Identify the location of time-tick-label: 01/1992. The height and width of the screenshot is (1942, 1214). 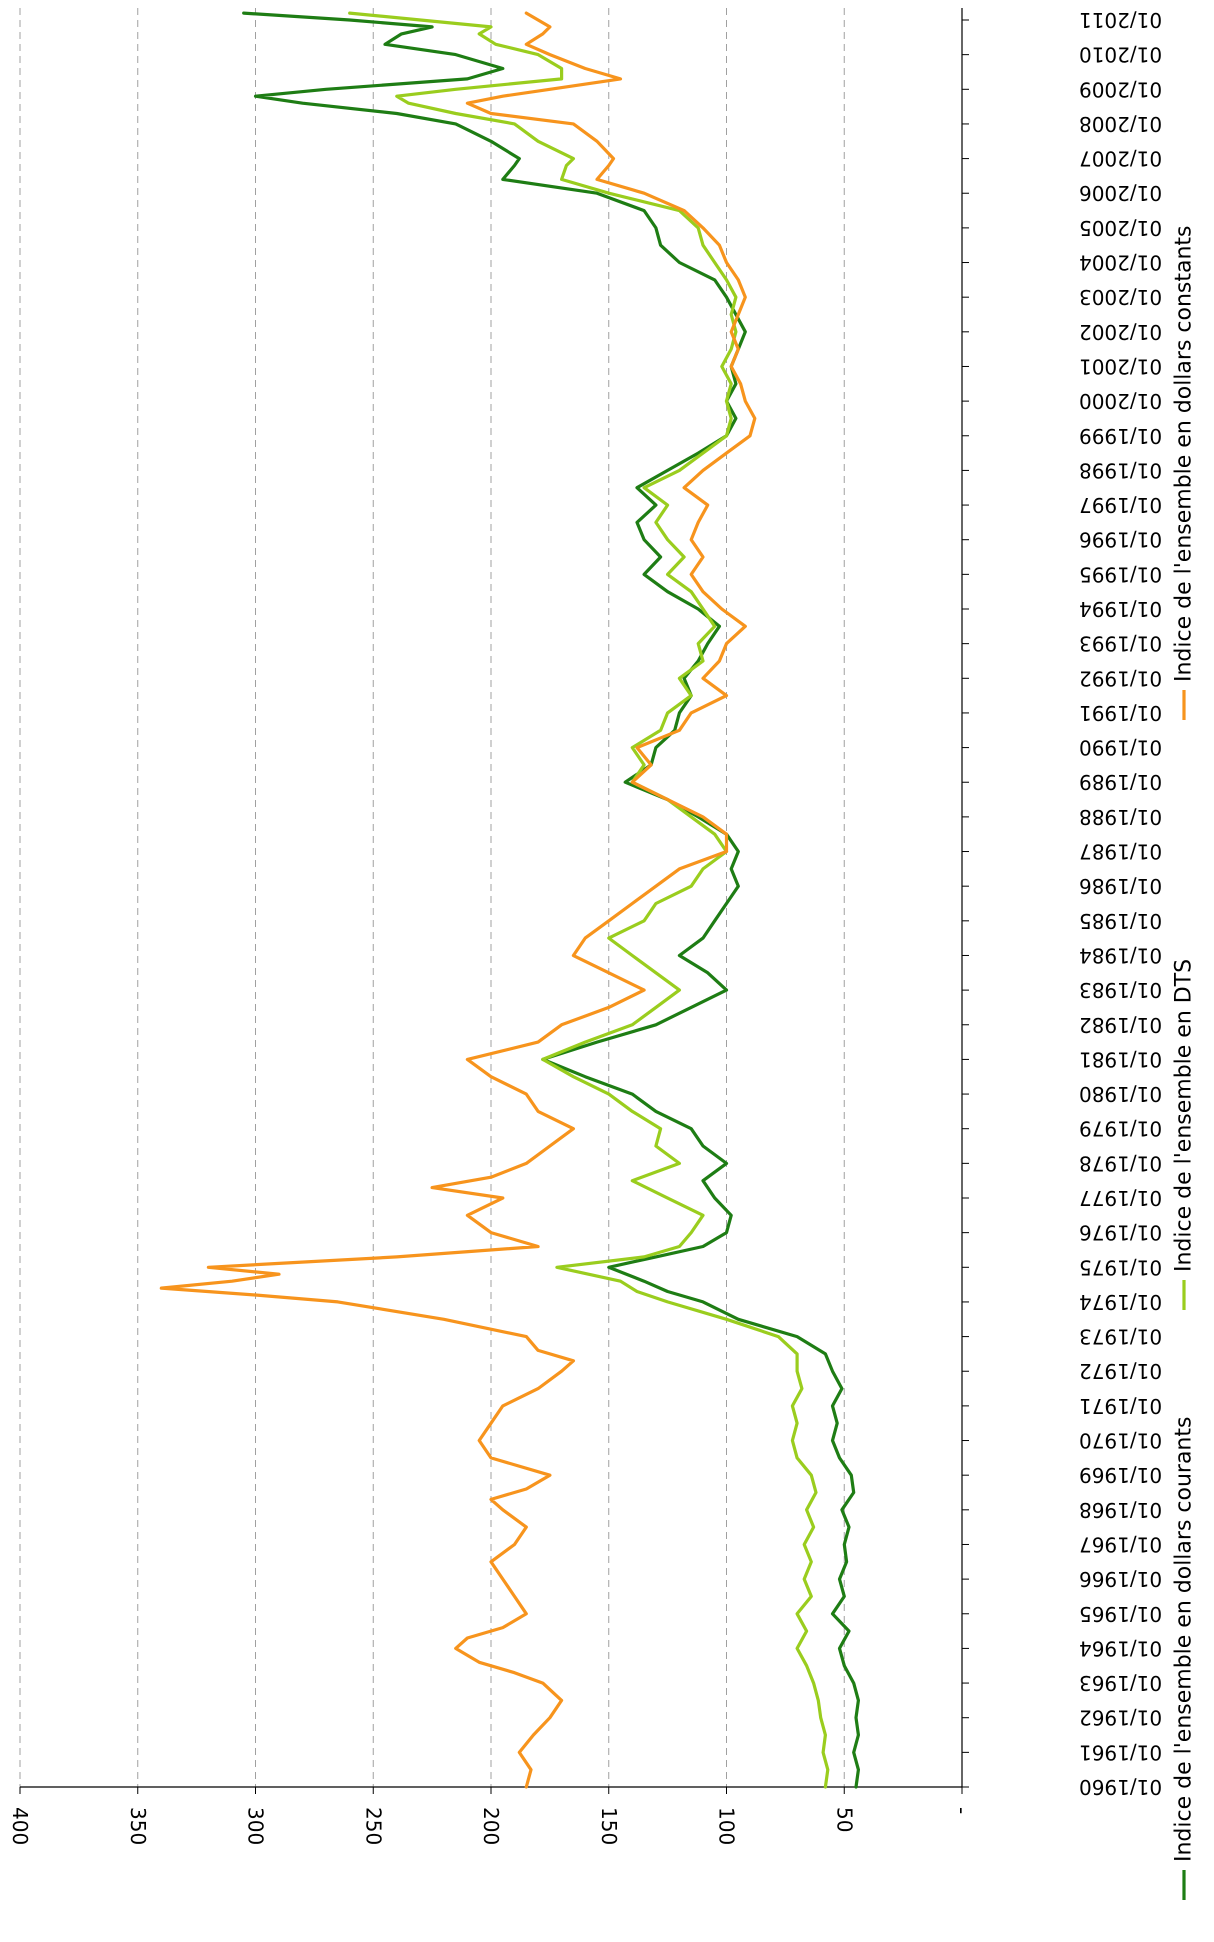
(1120, 678).